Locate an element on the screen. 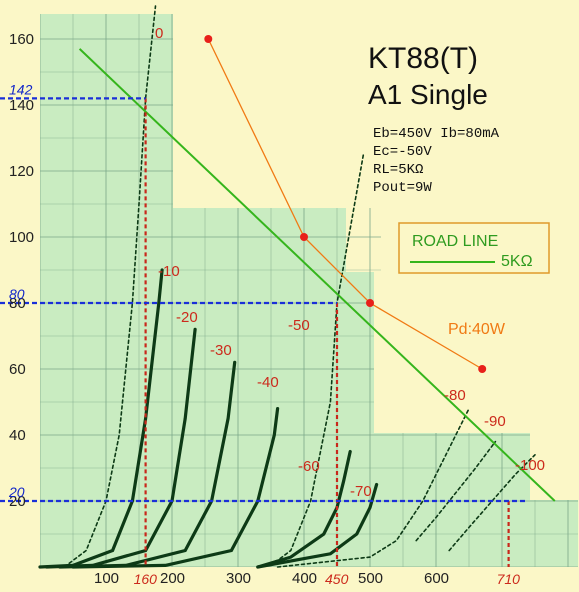  curve-label: -10 is located at coordinates (169, 271).